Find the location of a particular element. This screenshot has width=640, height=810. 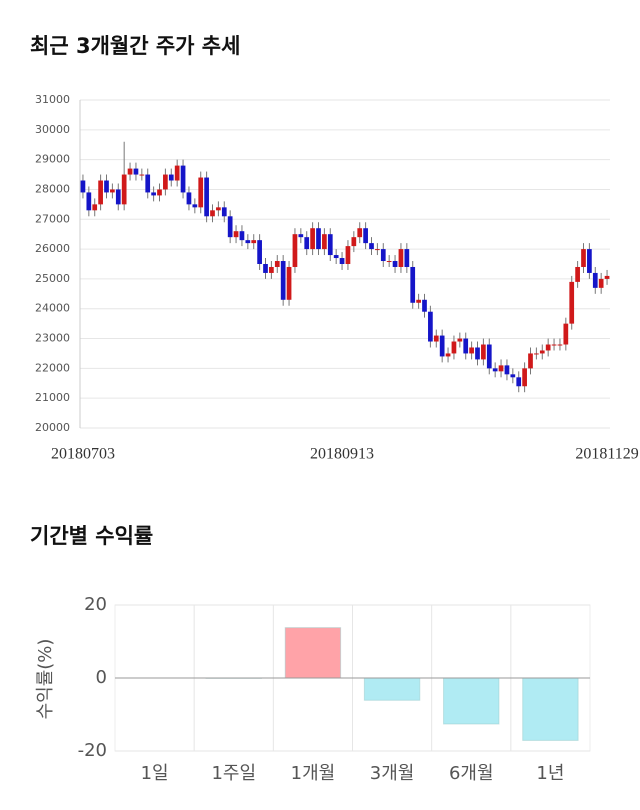

y-tick-label: 20 is located at coordinates (95, 604).